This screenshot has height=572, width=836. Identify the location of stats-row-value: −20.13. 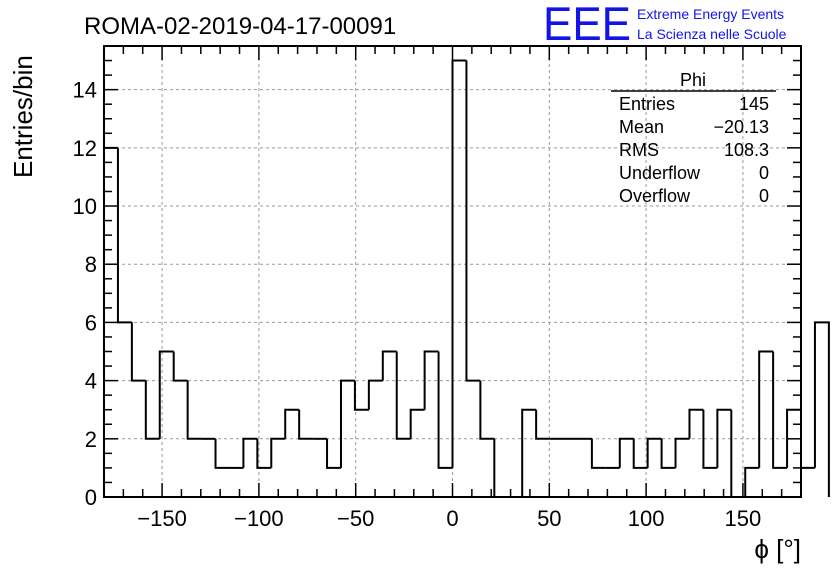
(741, 127).